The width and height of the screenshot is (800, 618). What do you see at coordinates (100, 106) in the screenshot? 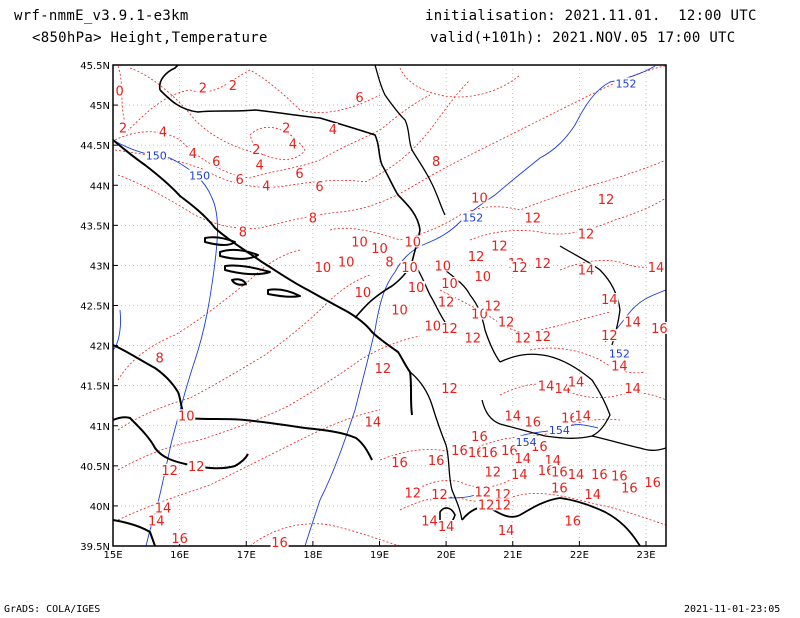
I see `tick-label-lat: 45N` at bounding box center [100, 106].